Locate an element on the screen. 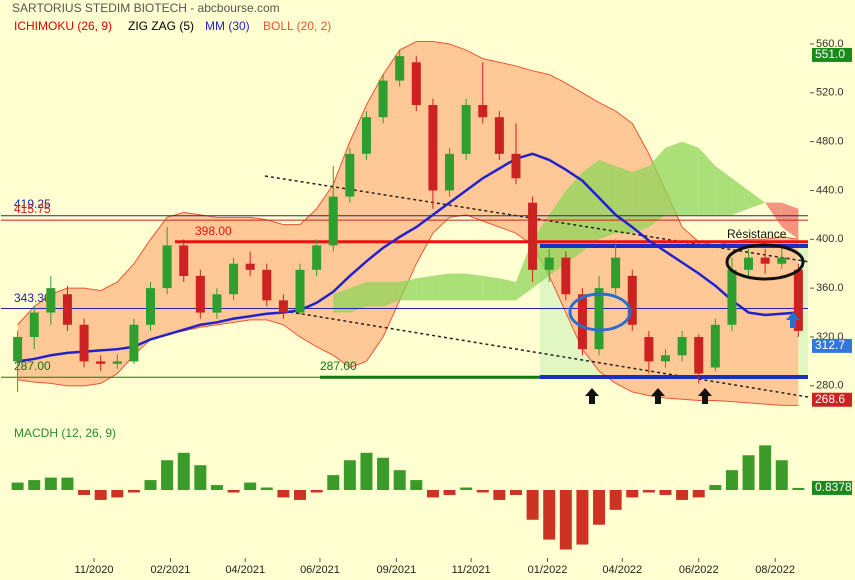 The width and height of the screenshot is (855, 580). x-tick-label: 02/2021 is located at coordinates (171, 570).